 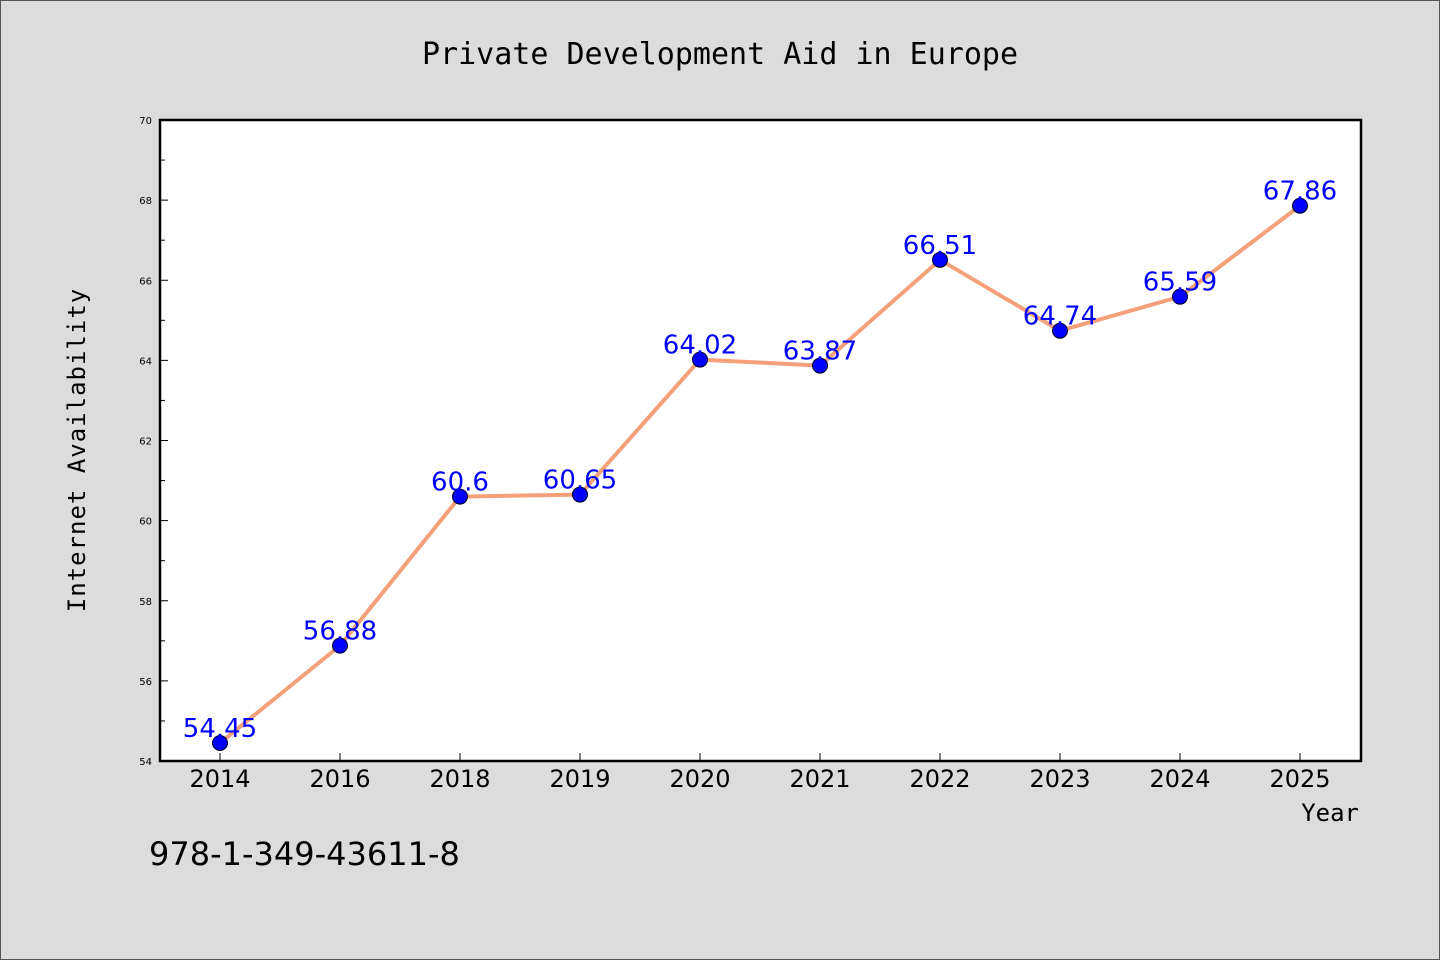 I want to click on data-point-2014, so click(x=220, y=742).